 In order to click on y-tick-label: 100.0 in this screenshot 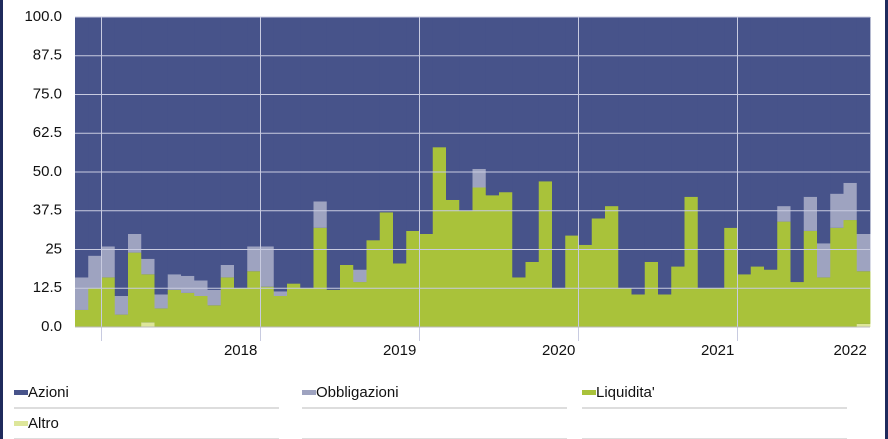, I will do `click(43, 16)`.